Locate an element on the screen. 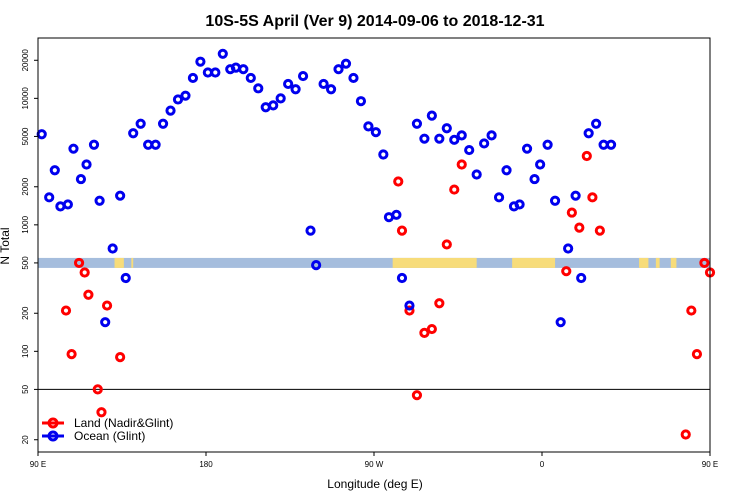 This screenshot has width=750, height=500. y-tick-label-500: 500 is located at coordinates (25, 263).